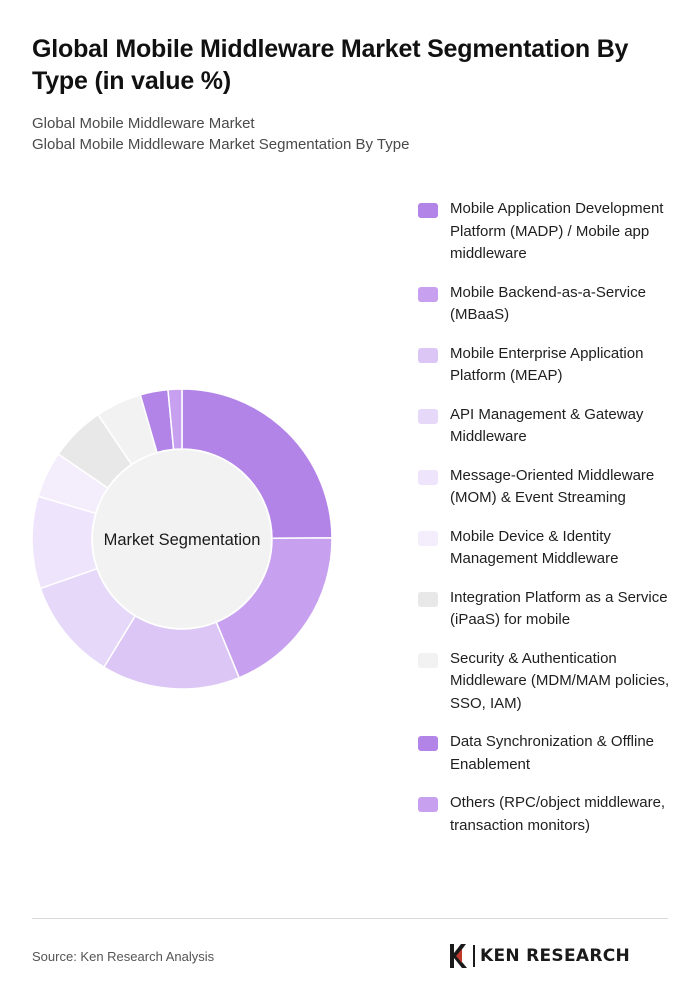 The height and width of the screenshot is (1005, 700). Describe the element at coordinates (474, 956) in the screenshot. I see `logo-divider` at that location.